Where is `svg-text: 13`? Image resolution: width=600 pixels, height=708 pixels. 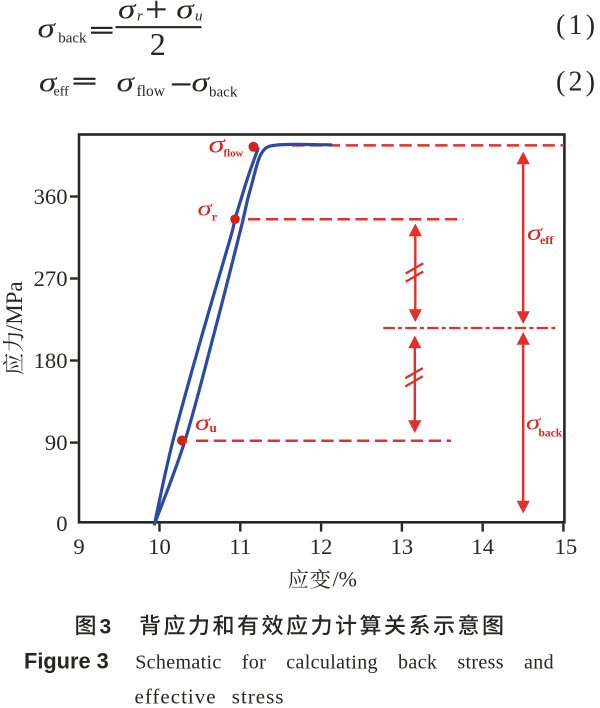
svg-text: 13 is located at coordinates (402, 546).